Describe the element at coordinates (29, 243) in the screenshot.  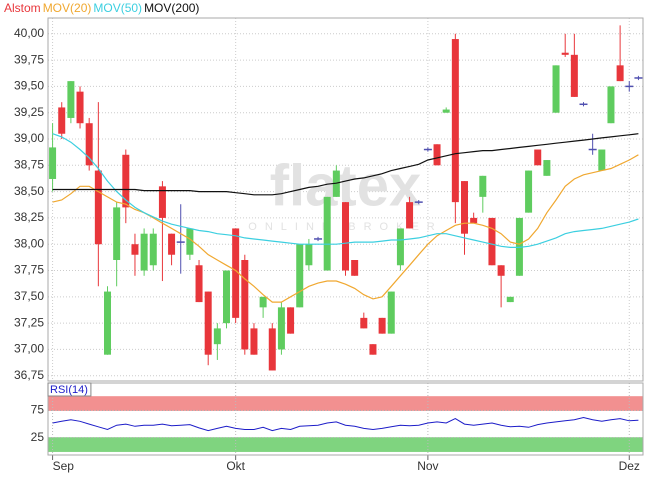
I see `y-tick-label: 38,00` at that location.